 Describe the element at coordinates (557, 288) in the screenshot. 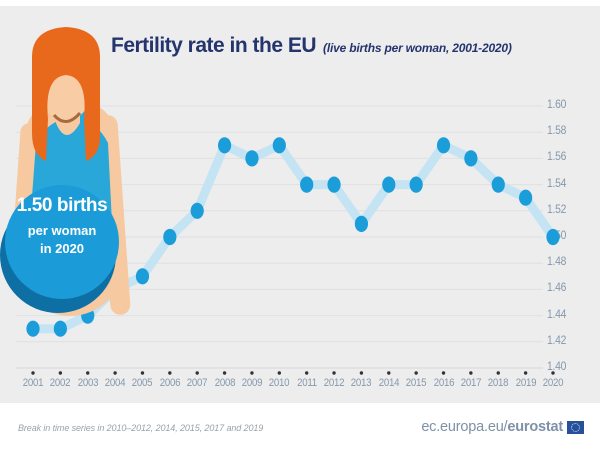

I see `y-tick-label: 1.46` at that location.